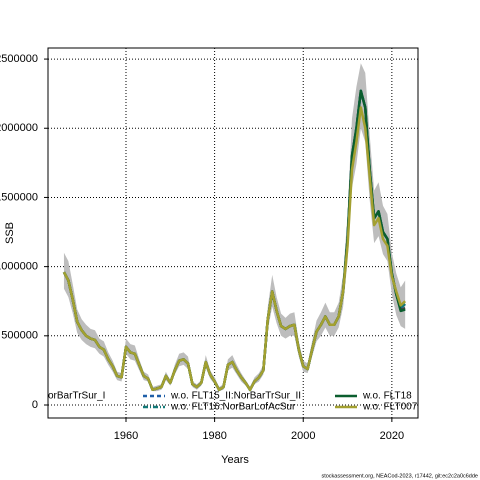  What do you see at coordinates (235, 396) in the screenshot?
I see `legend-label: w.o. FLT15_II:NorBarTrSur_II` at bounding box center [235, 396].